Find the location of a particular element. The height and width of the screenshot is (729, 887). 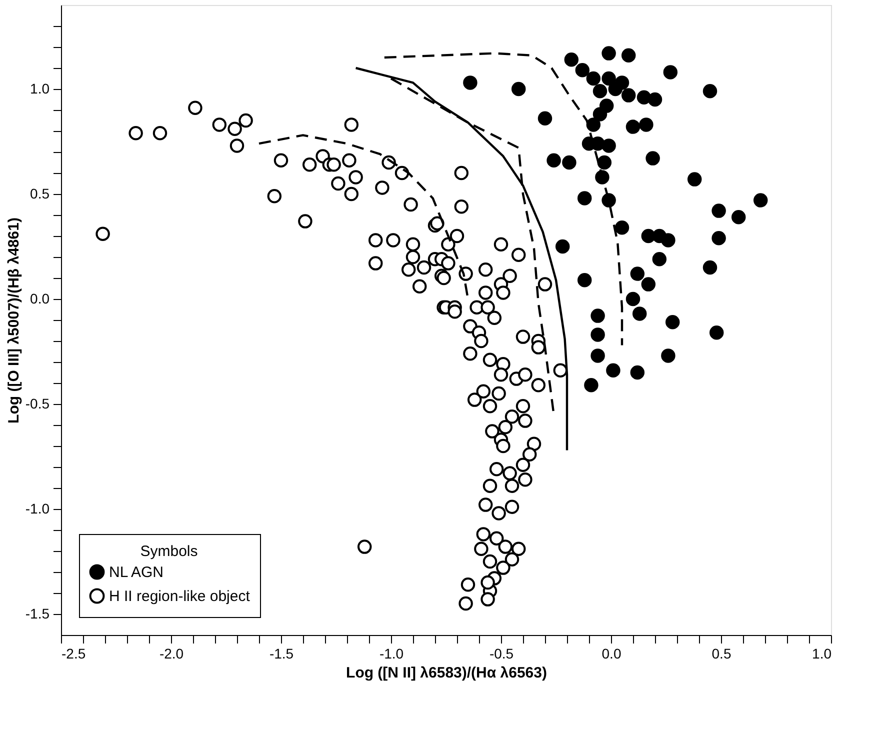

x-axis-title: Log ([N II] λ6583)/(Hα λ6563) is located at coordinates (446, 673).